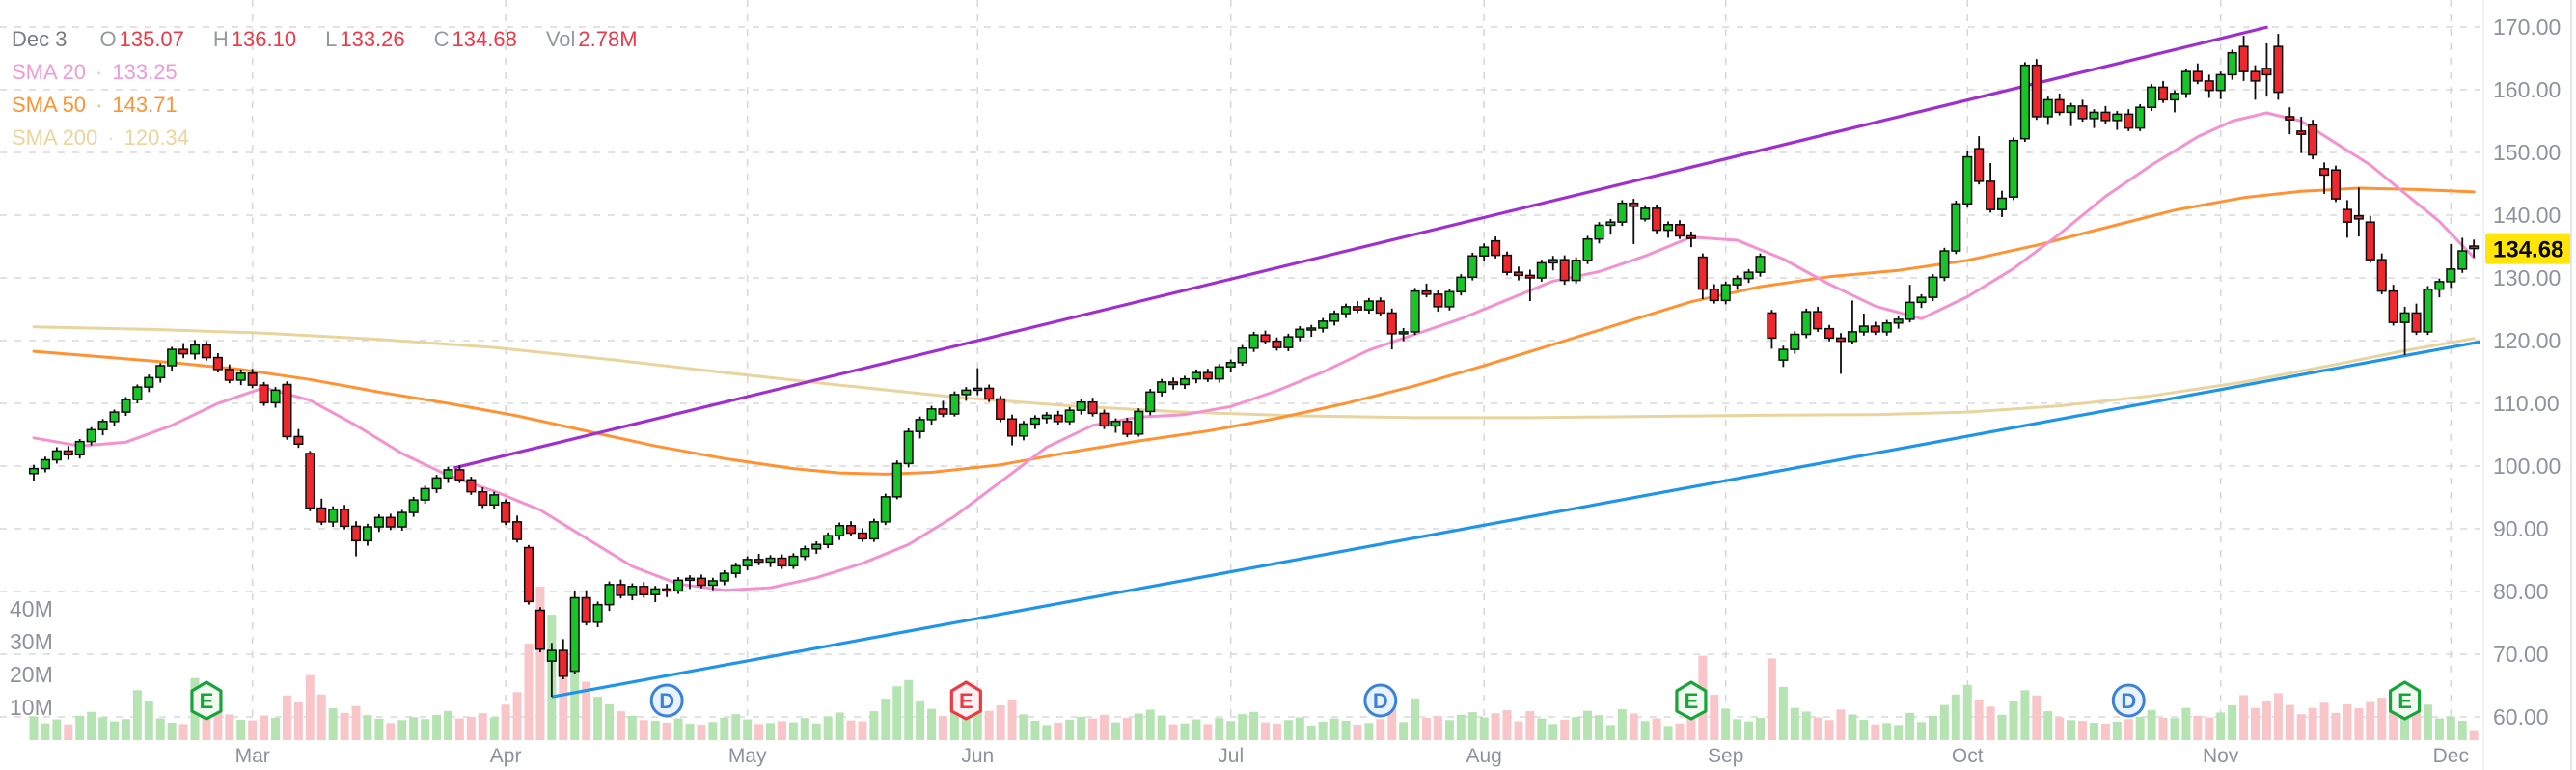 The image size is (2576, 770). I want to click on price-axis-label: 80.00, so click(2521, 591).